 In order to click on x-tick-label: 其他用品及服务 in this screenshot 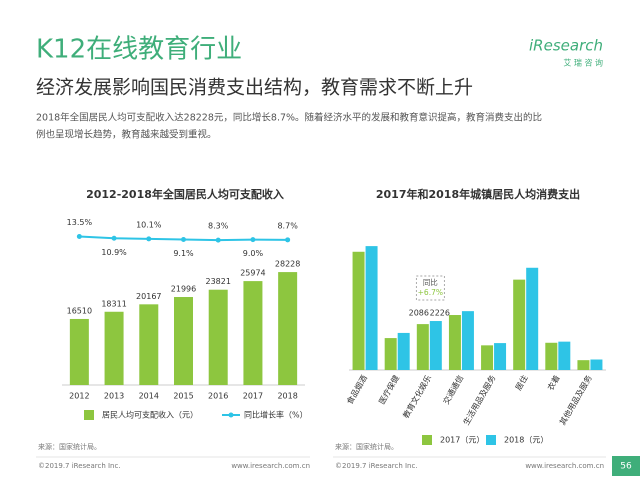, I will do `click(575, 399)`.